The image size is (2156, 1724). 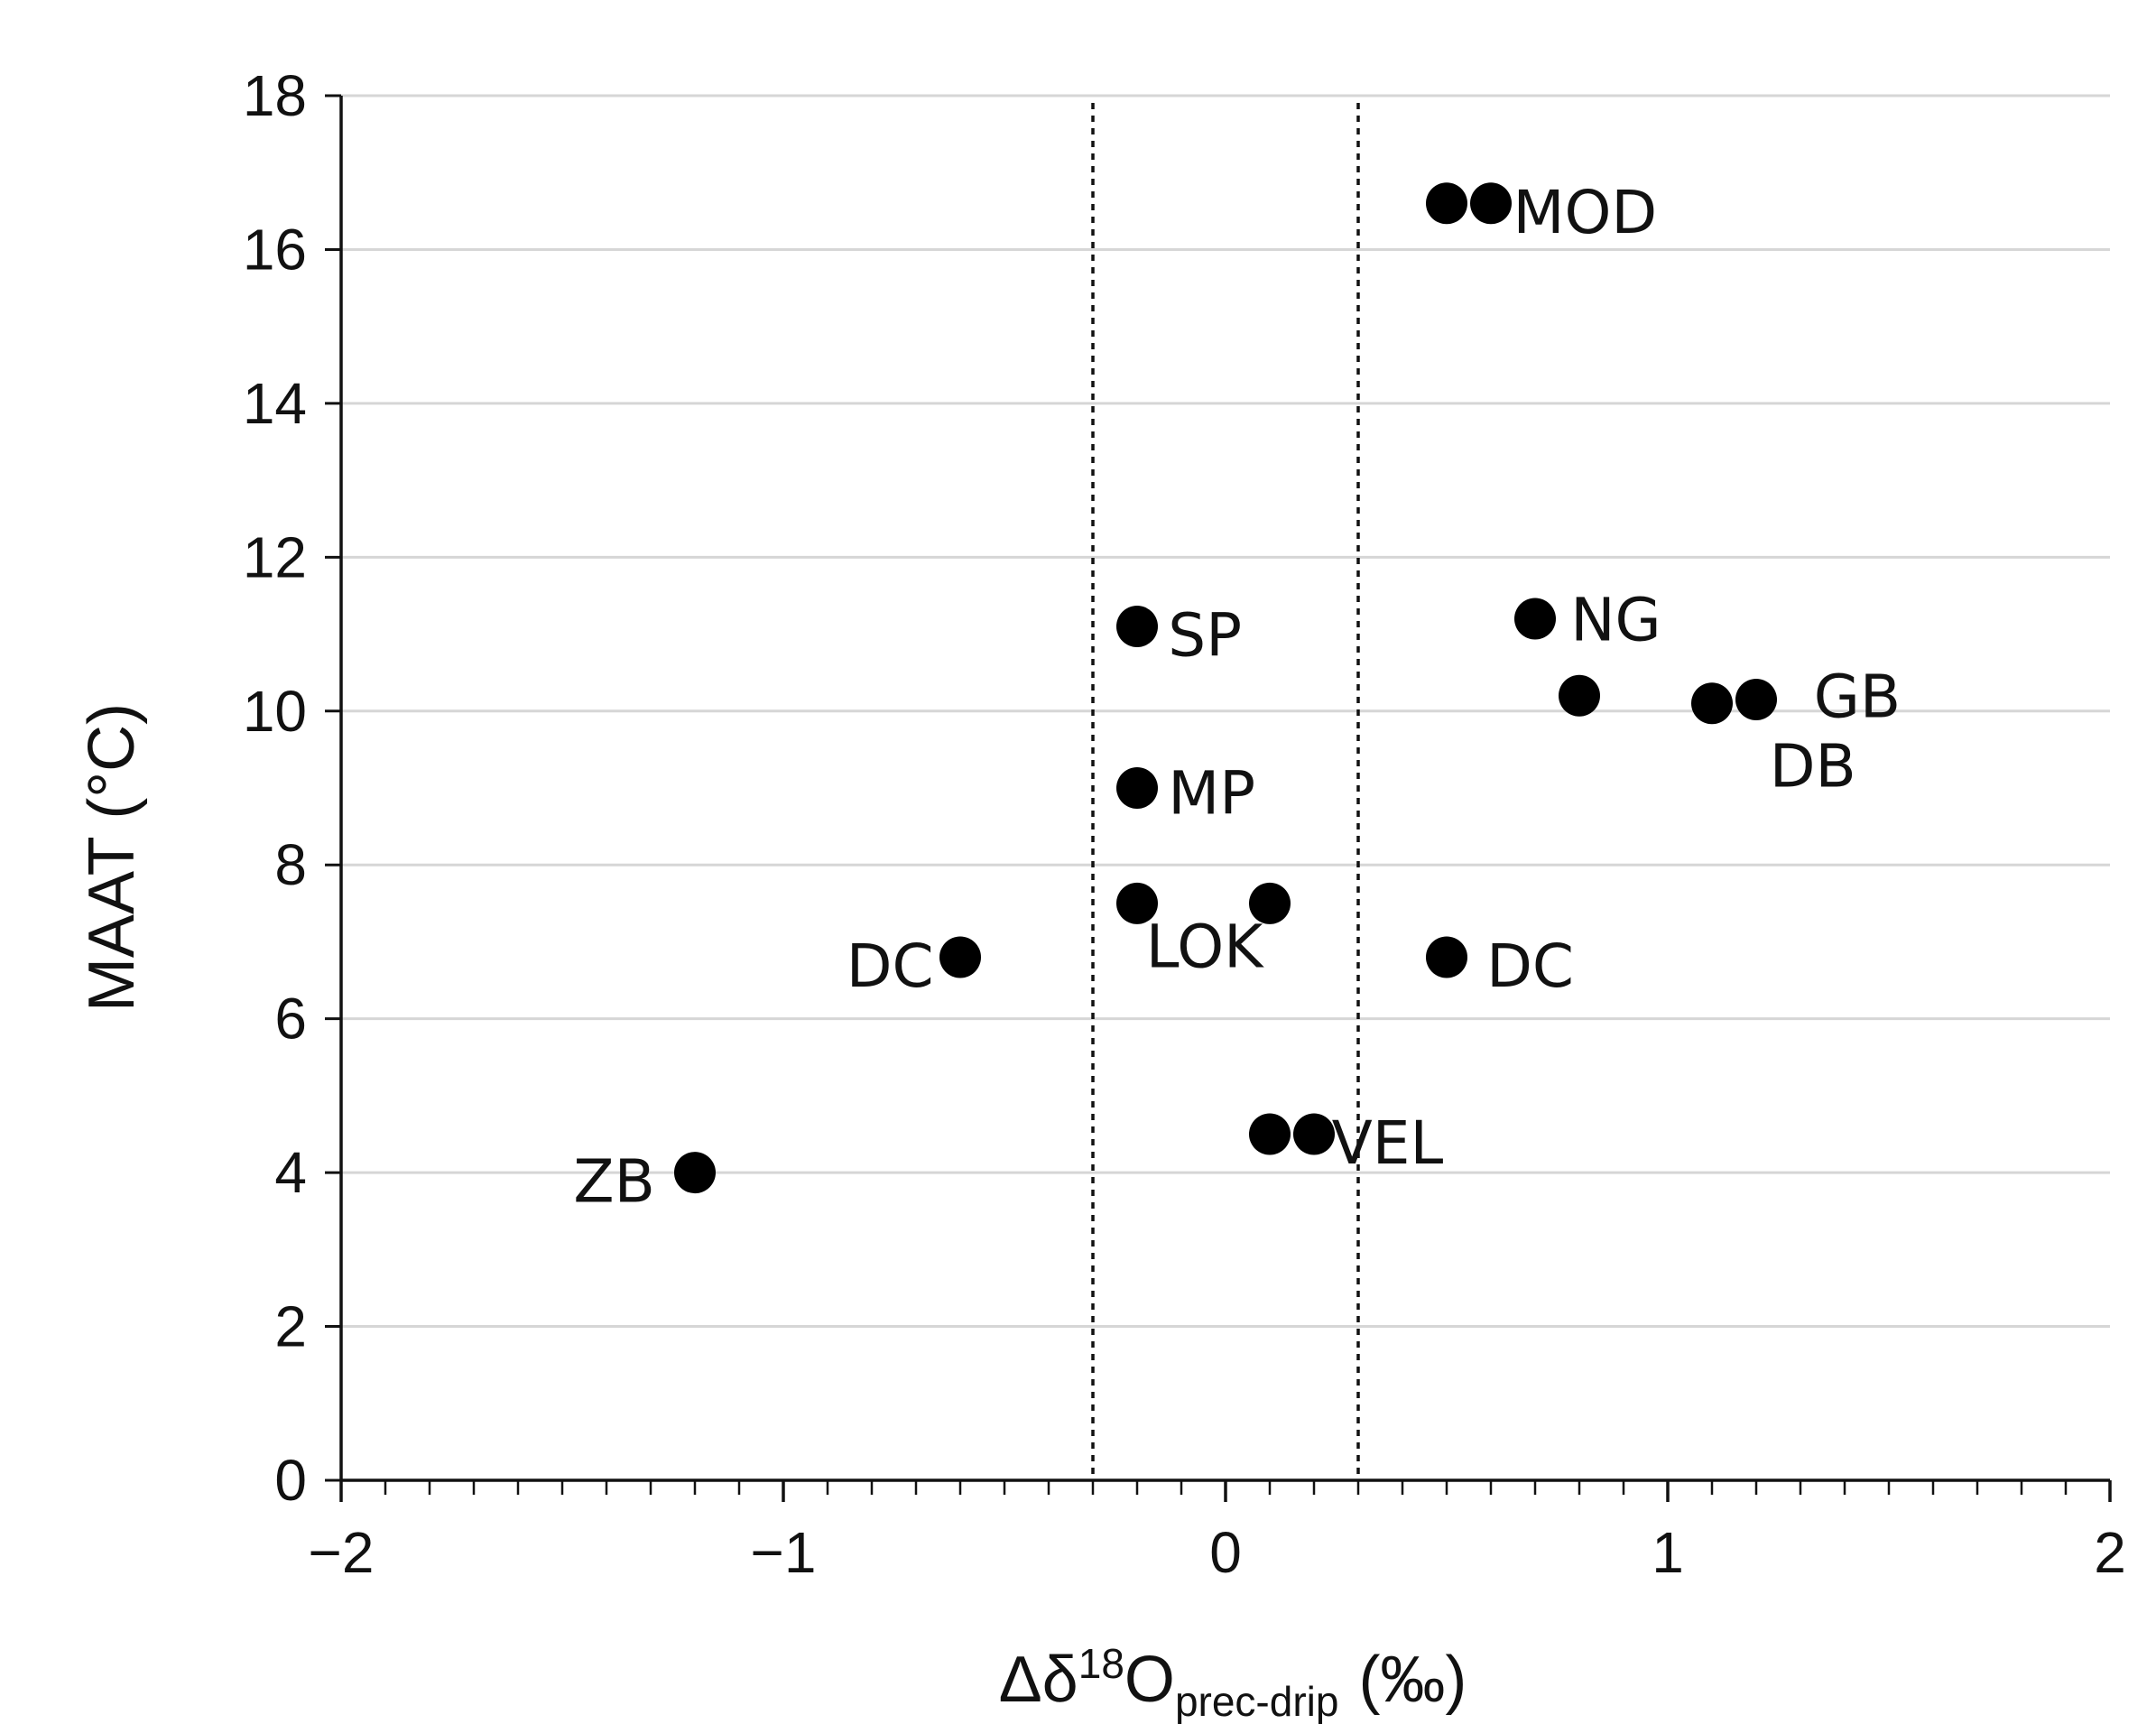 What do you see at coordinates (1813, 766) in the screenshot?
I see `point-label: DB` at bounding box center [1813, 766].